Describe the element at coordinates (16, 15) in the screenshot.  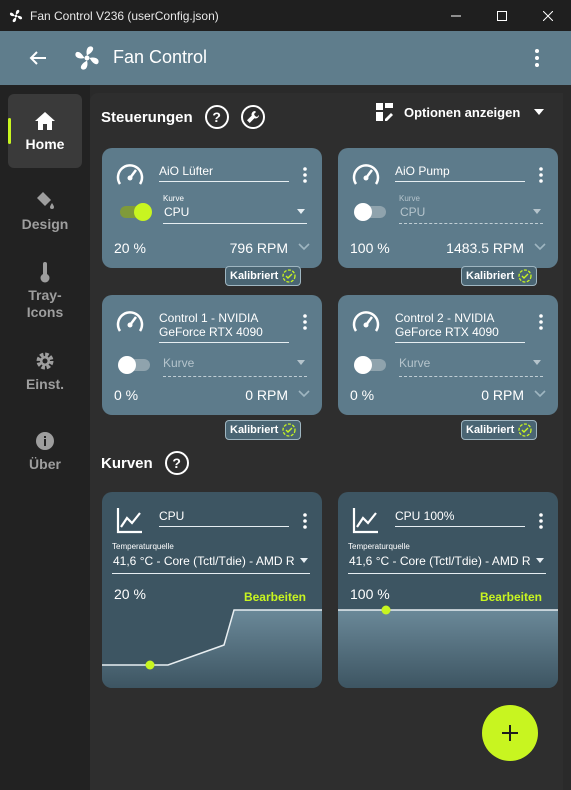
I see `fan-app-icon` at that location.